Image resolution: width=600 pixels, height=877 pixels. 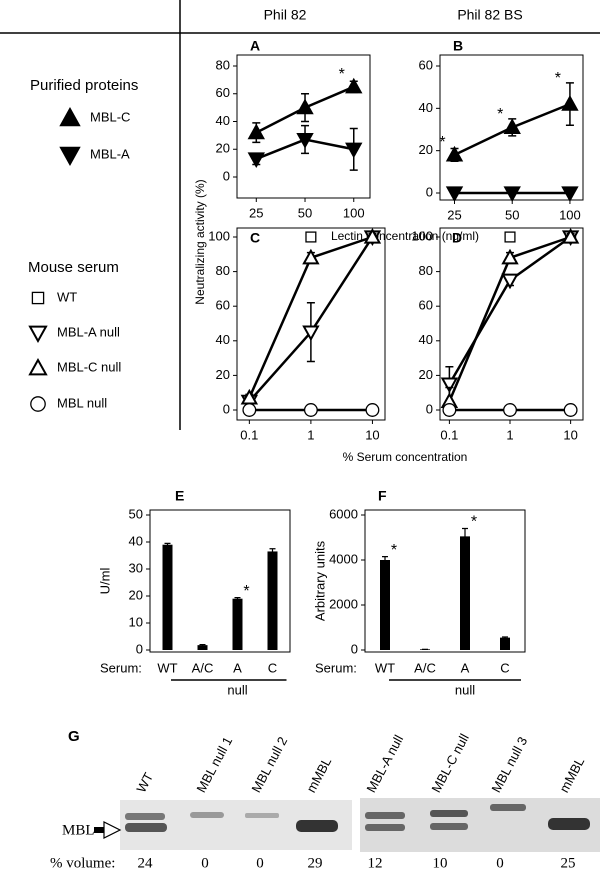 What do you see at coordinates (336, 667) in the screenshot?
I see `x-axis-label: Serum:` at bounding box center [336, 667].